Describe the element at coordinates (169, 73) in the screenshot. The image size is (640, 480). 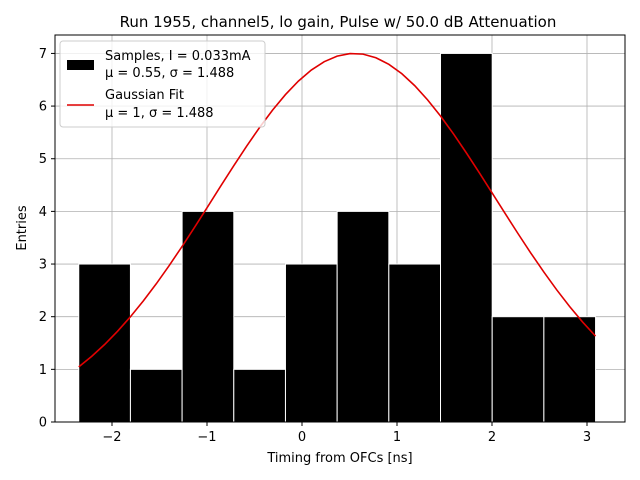
I see `legend-samples-stats: μ = 0.55, σ = 1.488` at that location.